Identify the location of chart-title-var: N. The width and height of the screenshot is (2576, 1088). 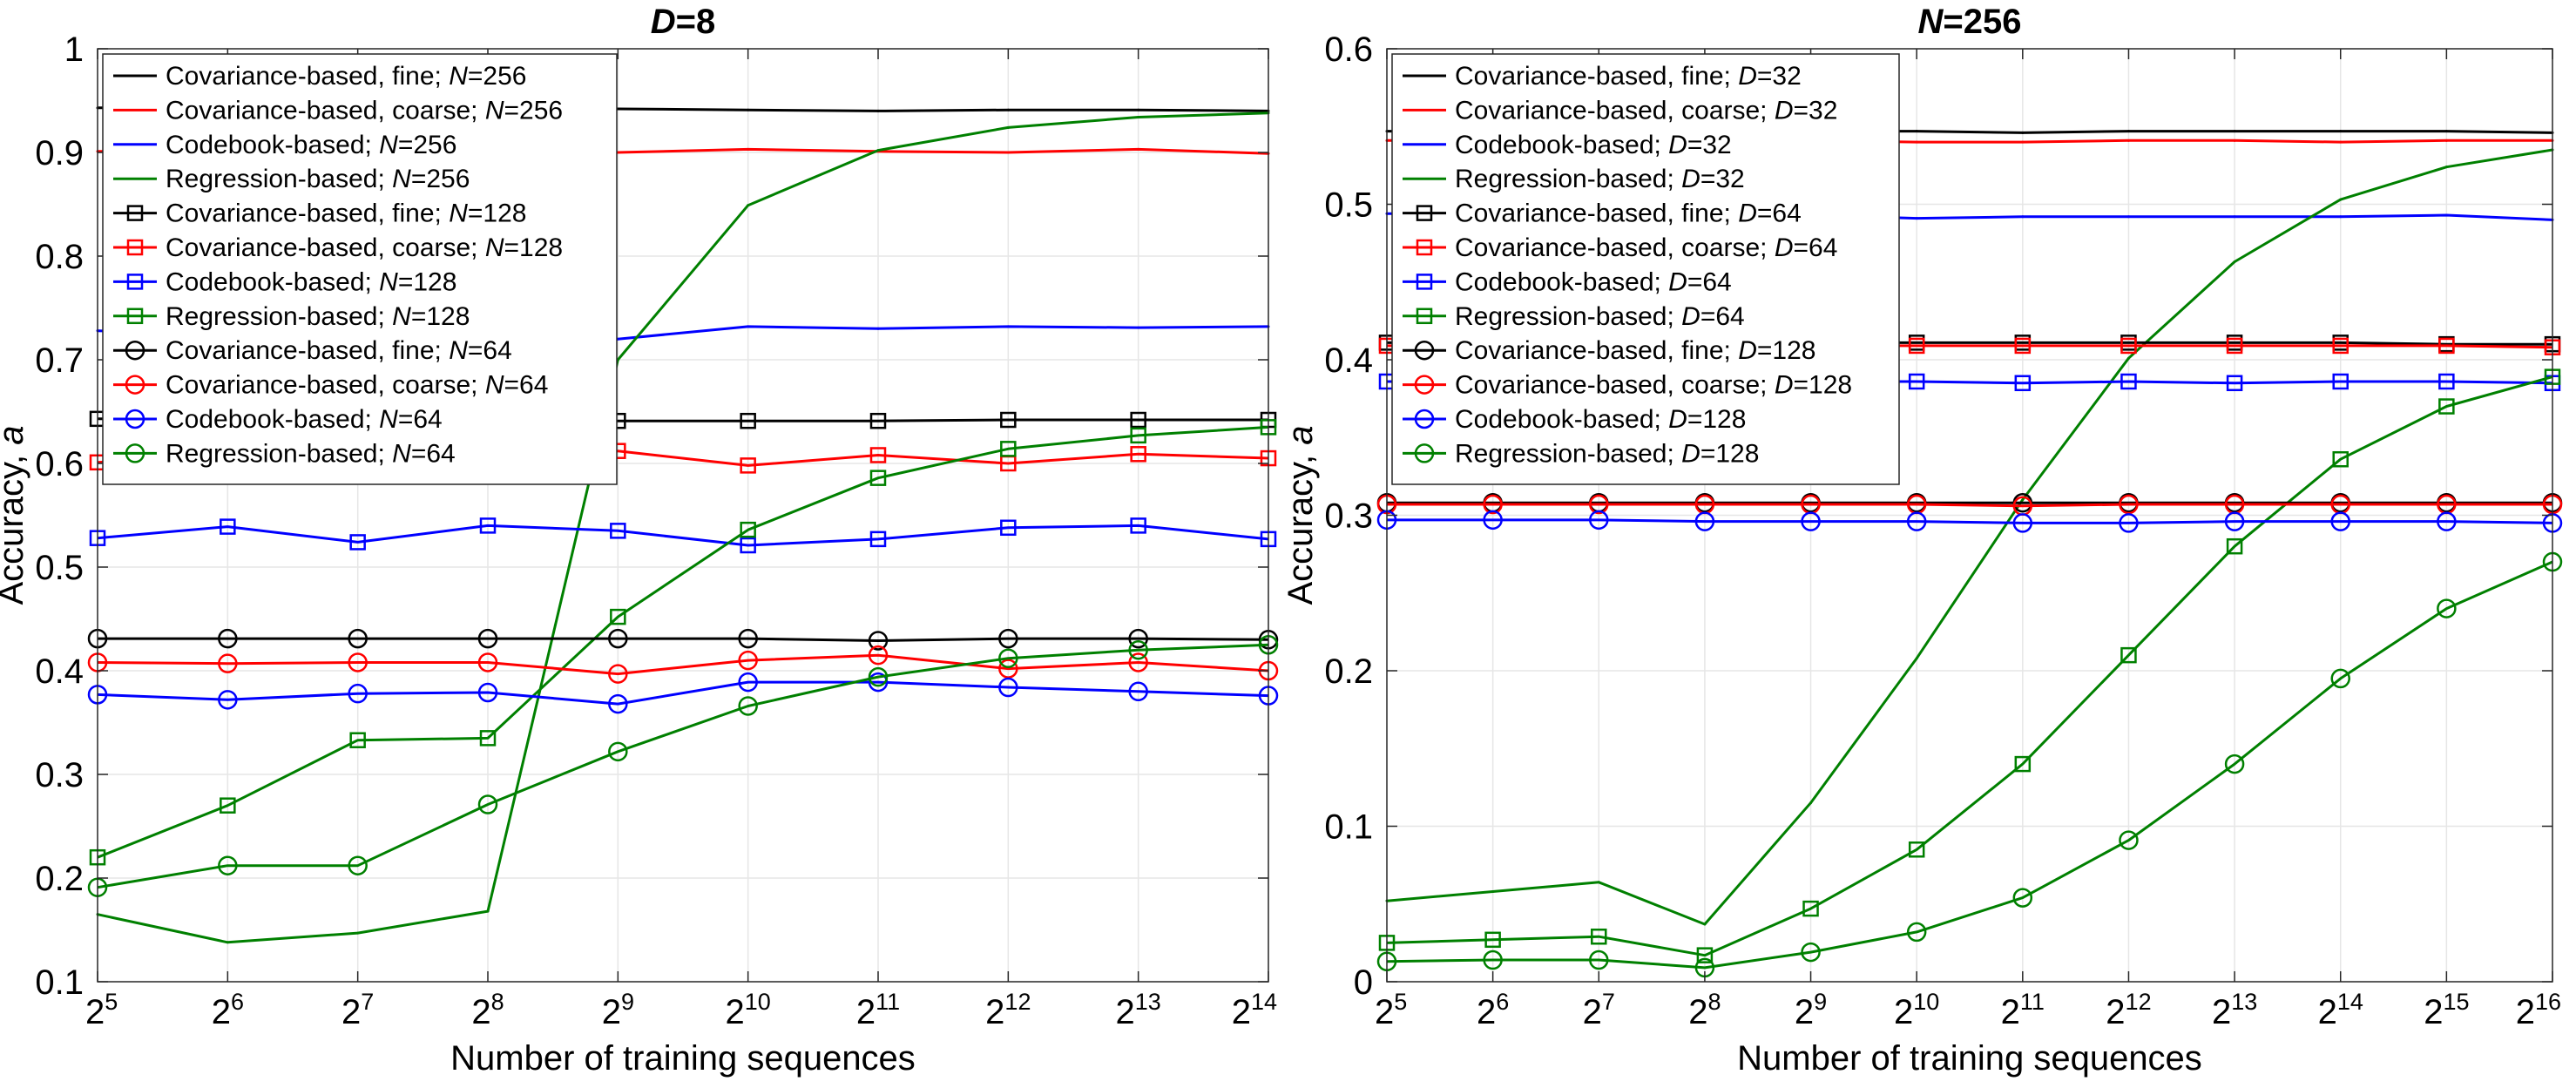
(1931, 22).